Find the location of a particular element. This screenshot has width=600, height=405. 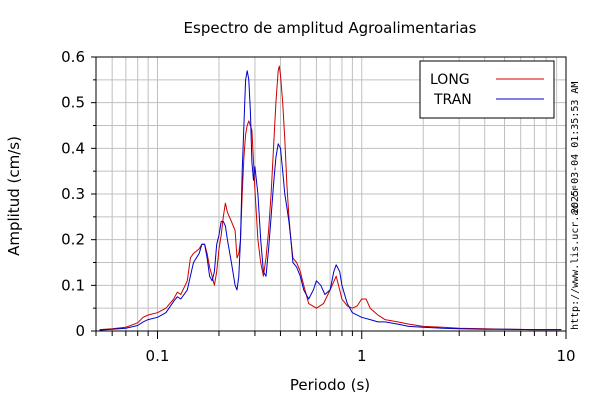

y-tick-label: 0.6 is located at coordinates (73, 57).